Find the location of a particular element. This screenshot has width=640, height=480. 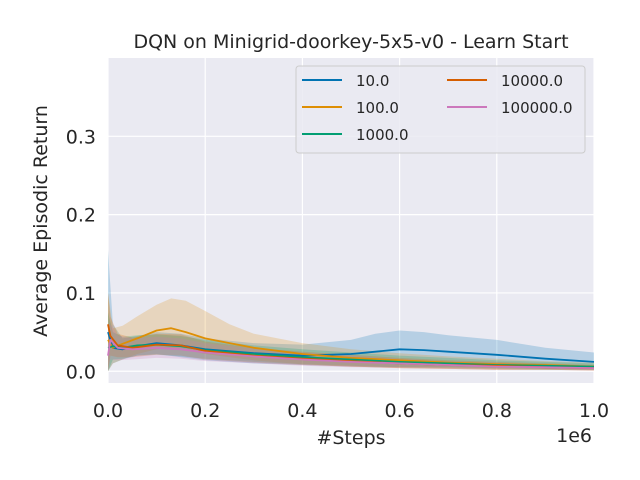

y-tick-label-3: 0.3 is located at coordinates (81, 137).